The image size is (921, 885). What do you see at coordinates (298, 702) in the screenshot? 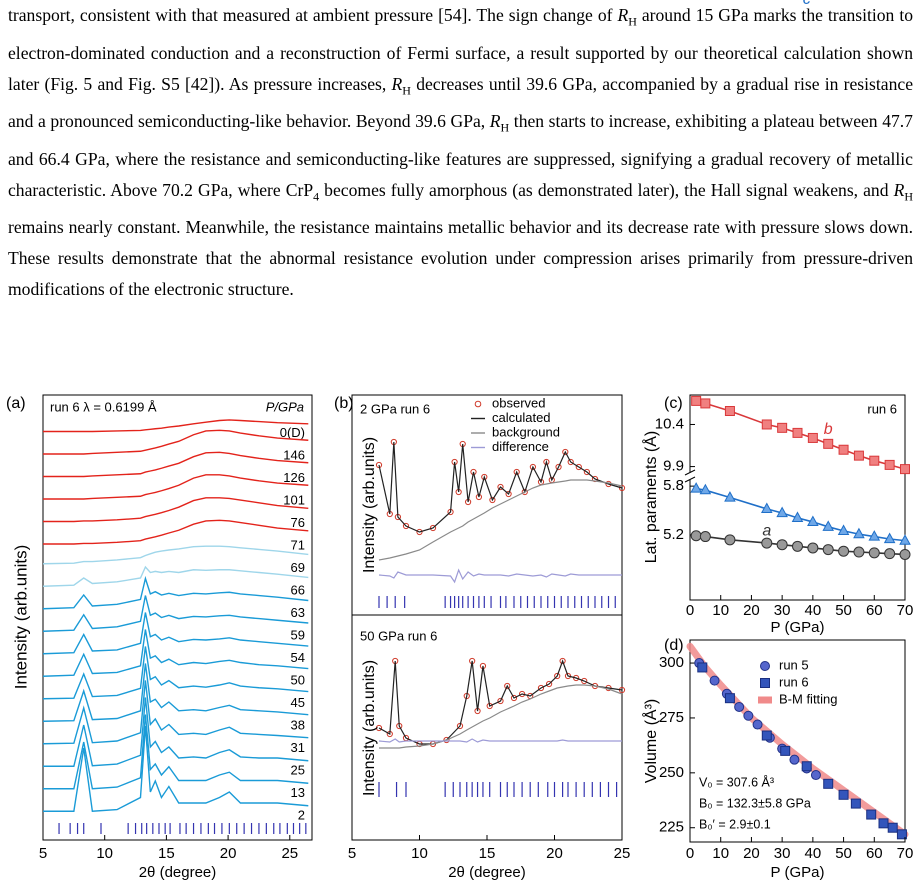
I see `curve-label: 45` at bounding box center [298, 702].